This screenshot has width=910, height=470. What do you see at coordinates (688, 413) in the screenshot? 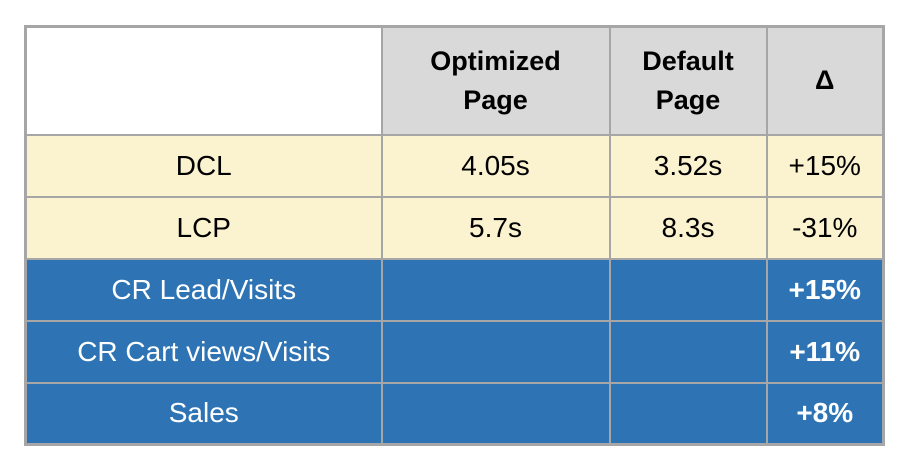
I see `sales-default-value` at bounding box center [688, 413].